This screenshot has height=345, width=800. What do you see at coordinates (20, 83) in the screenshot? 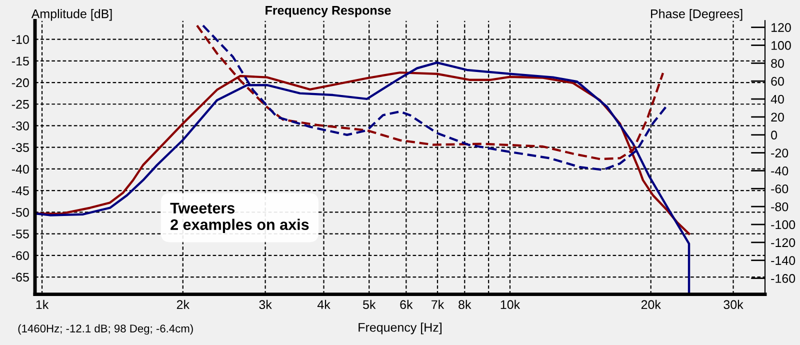
I see `y-tick-label: -20` at bounding box center [20, 83].